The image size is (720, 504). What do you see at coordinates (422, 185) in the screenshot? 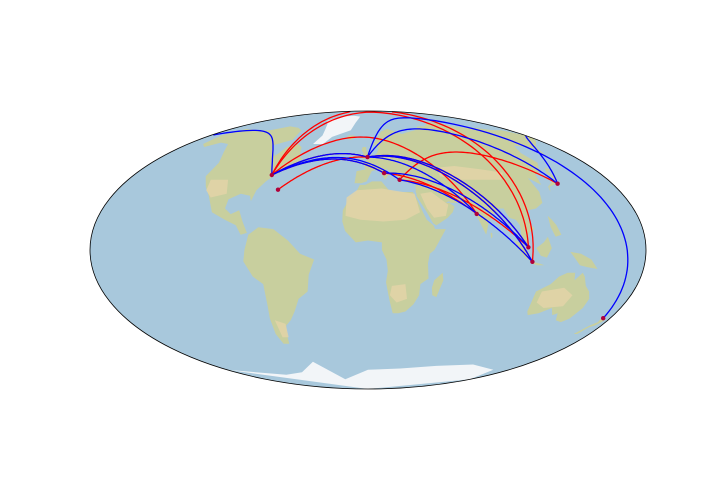
I see `route-blue-london-mumbai` at bounding box center [422, 185].